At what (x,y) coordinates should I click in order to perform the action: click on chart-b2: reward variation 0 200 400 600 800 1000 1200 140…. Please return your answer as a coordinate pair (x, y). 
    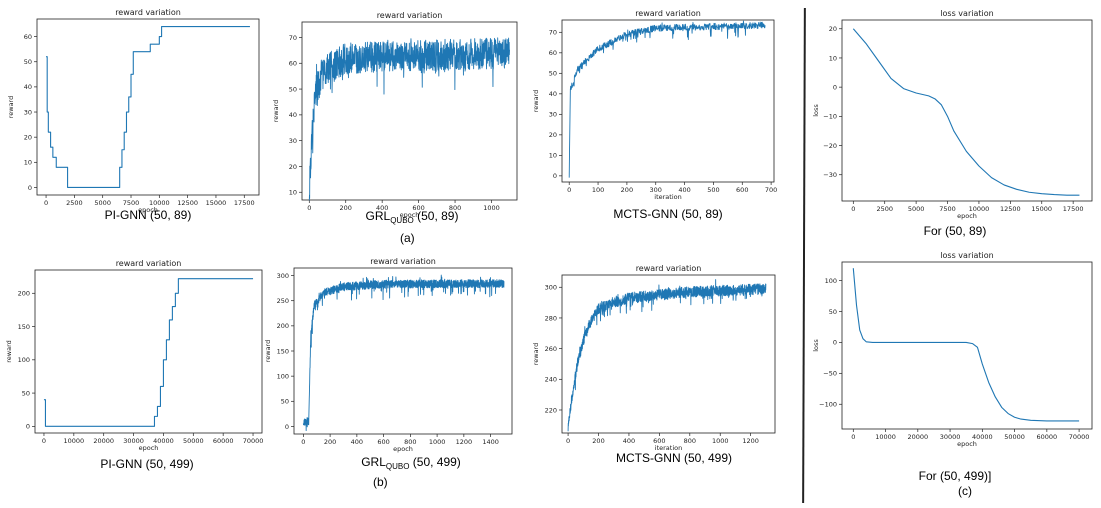
    Looking at the image, I should click on (393, 358).